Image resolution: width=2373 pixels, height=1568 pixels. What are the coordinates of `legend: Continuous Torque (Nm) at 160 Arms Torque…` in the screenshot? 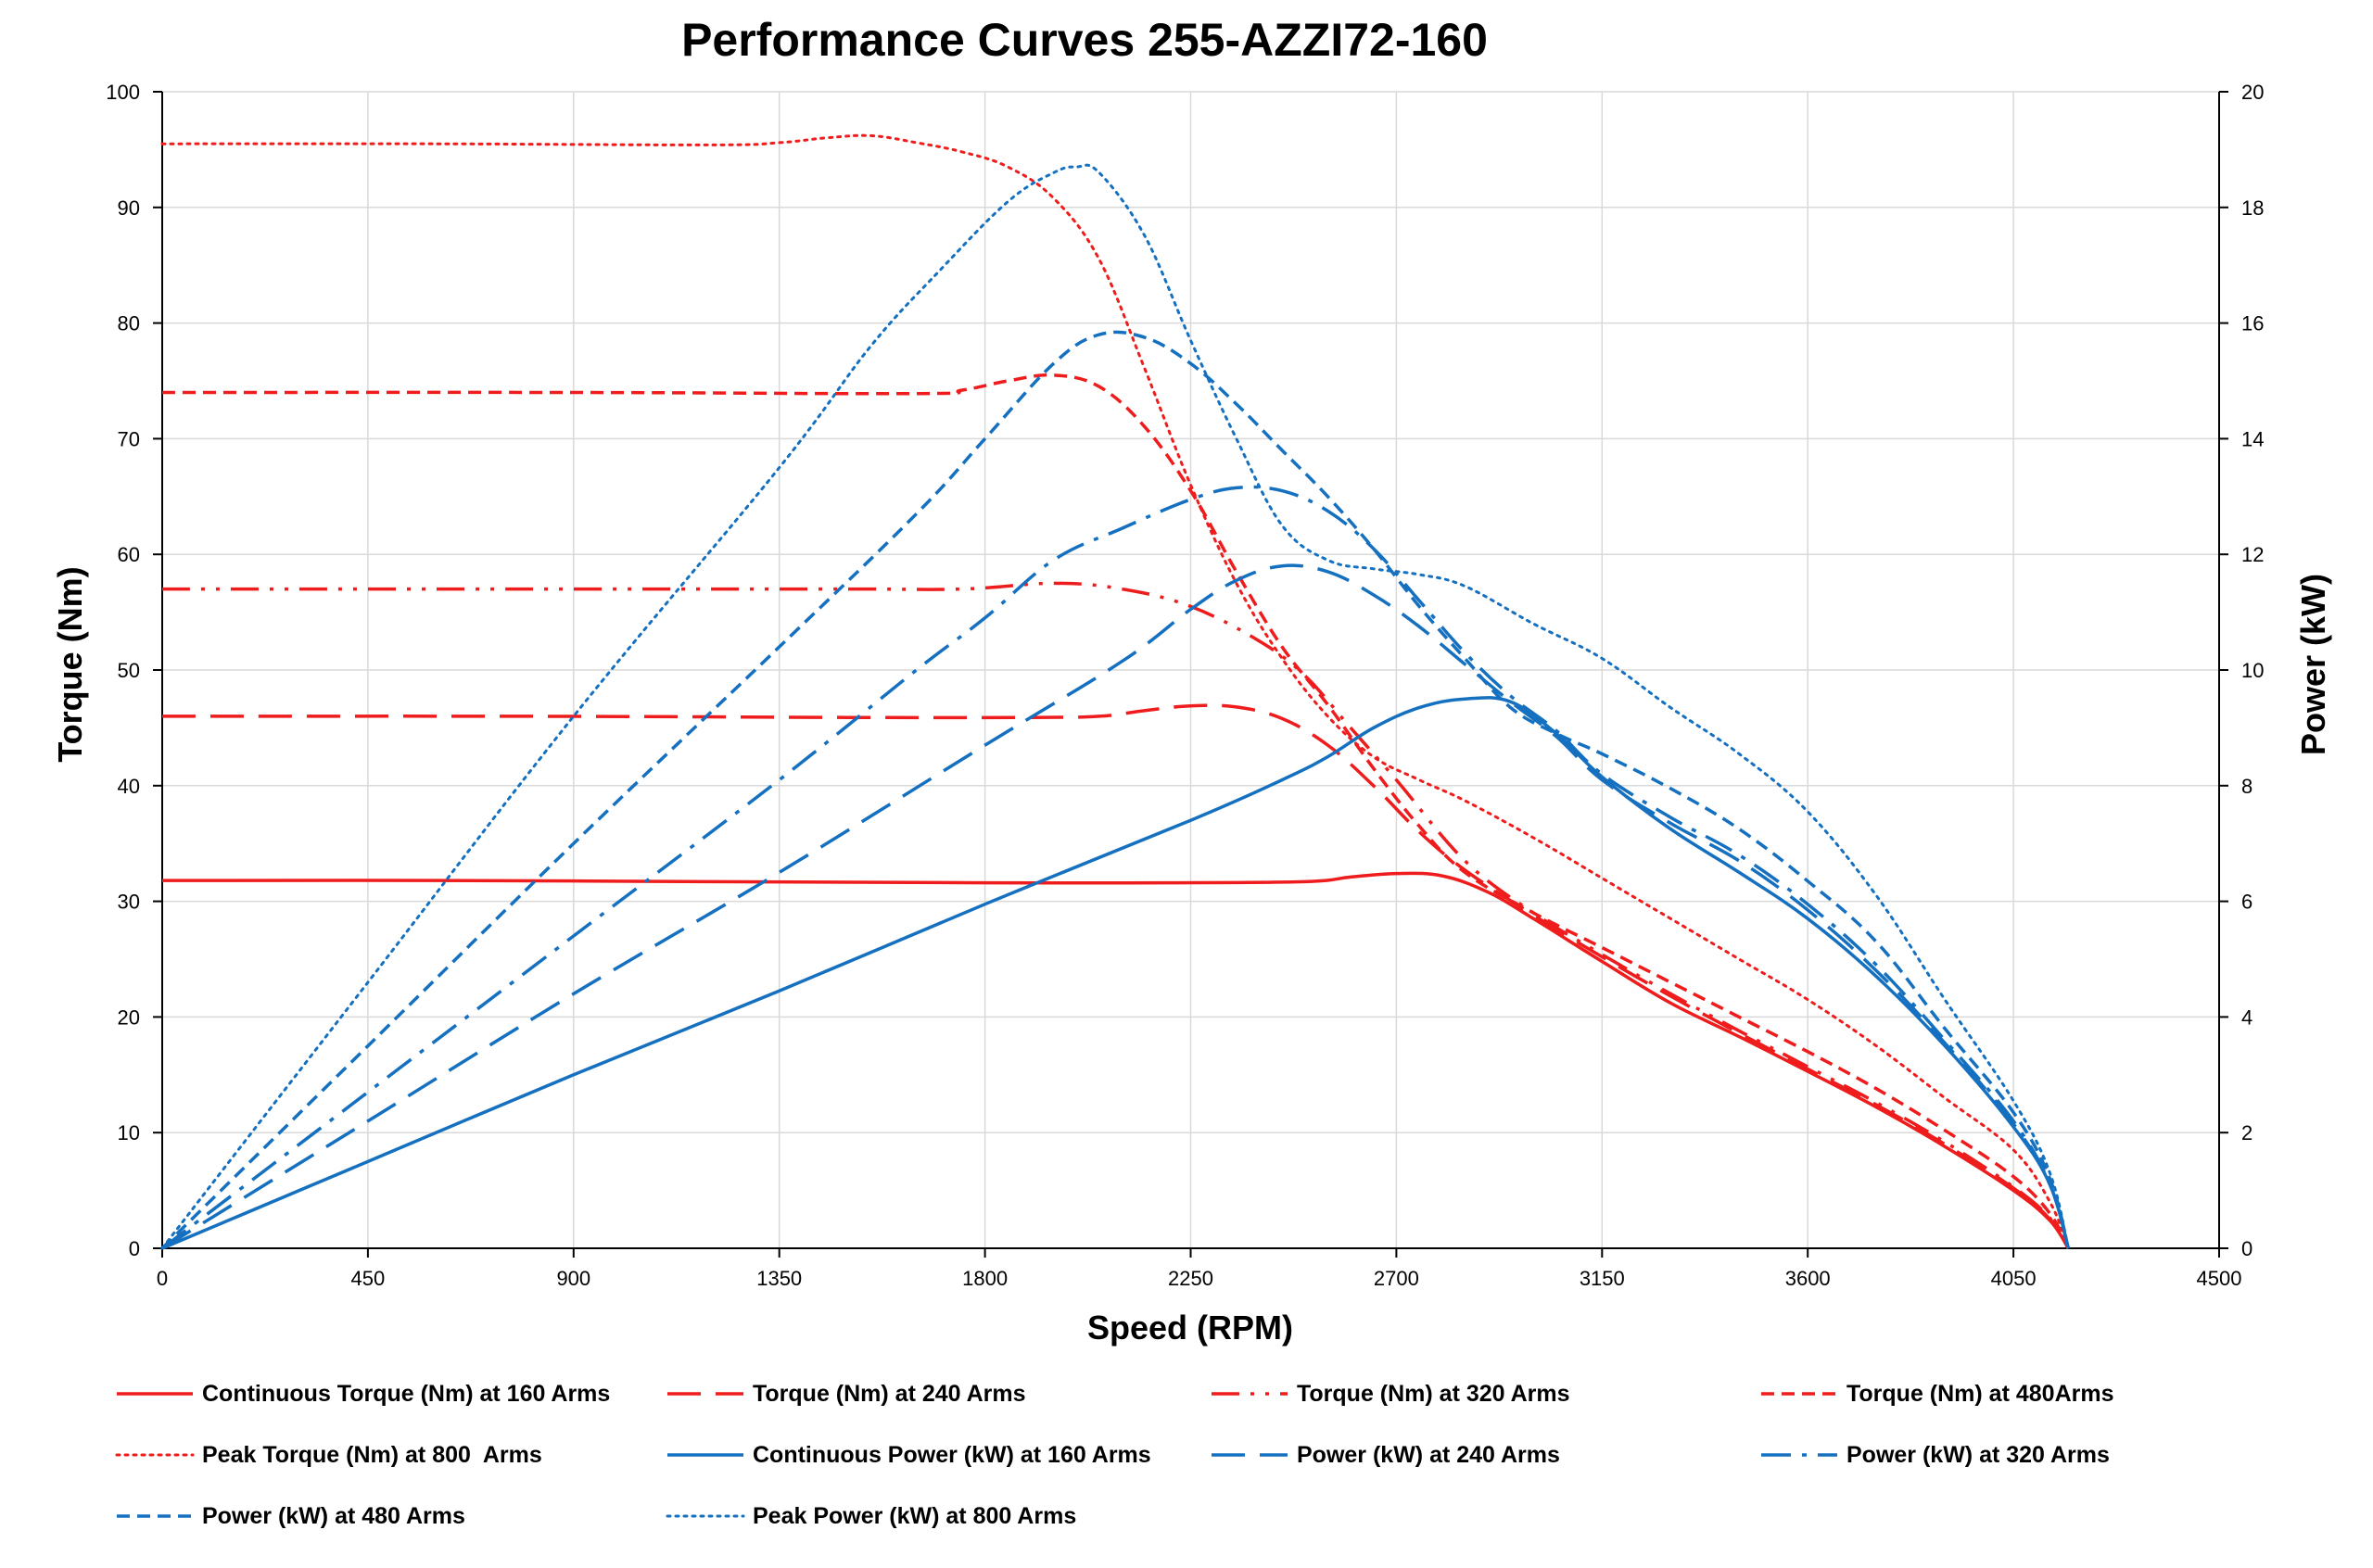 It's located at (1114, 1455).